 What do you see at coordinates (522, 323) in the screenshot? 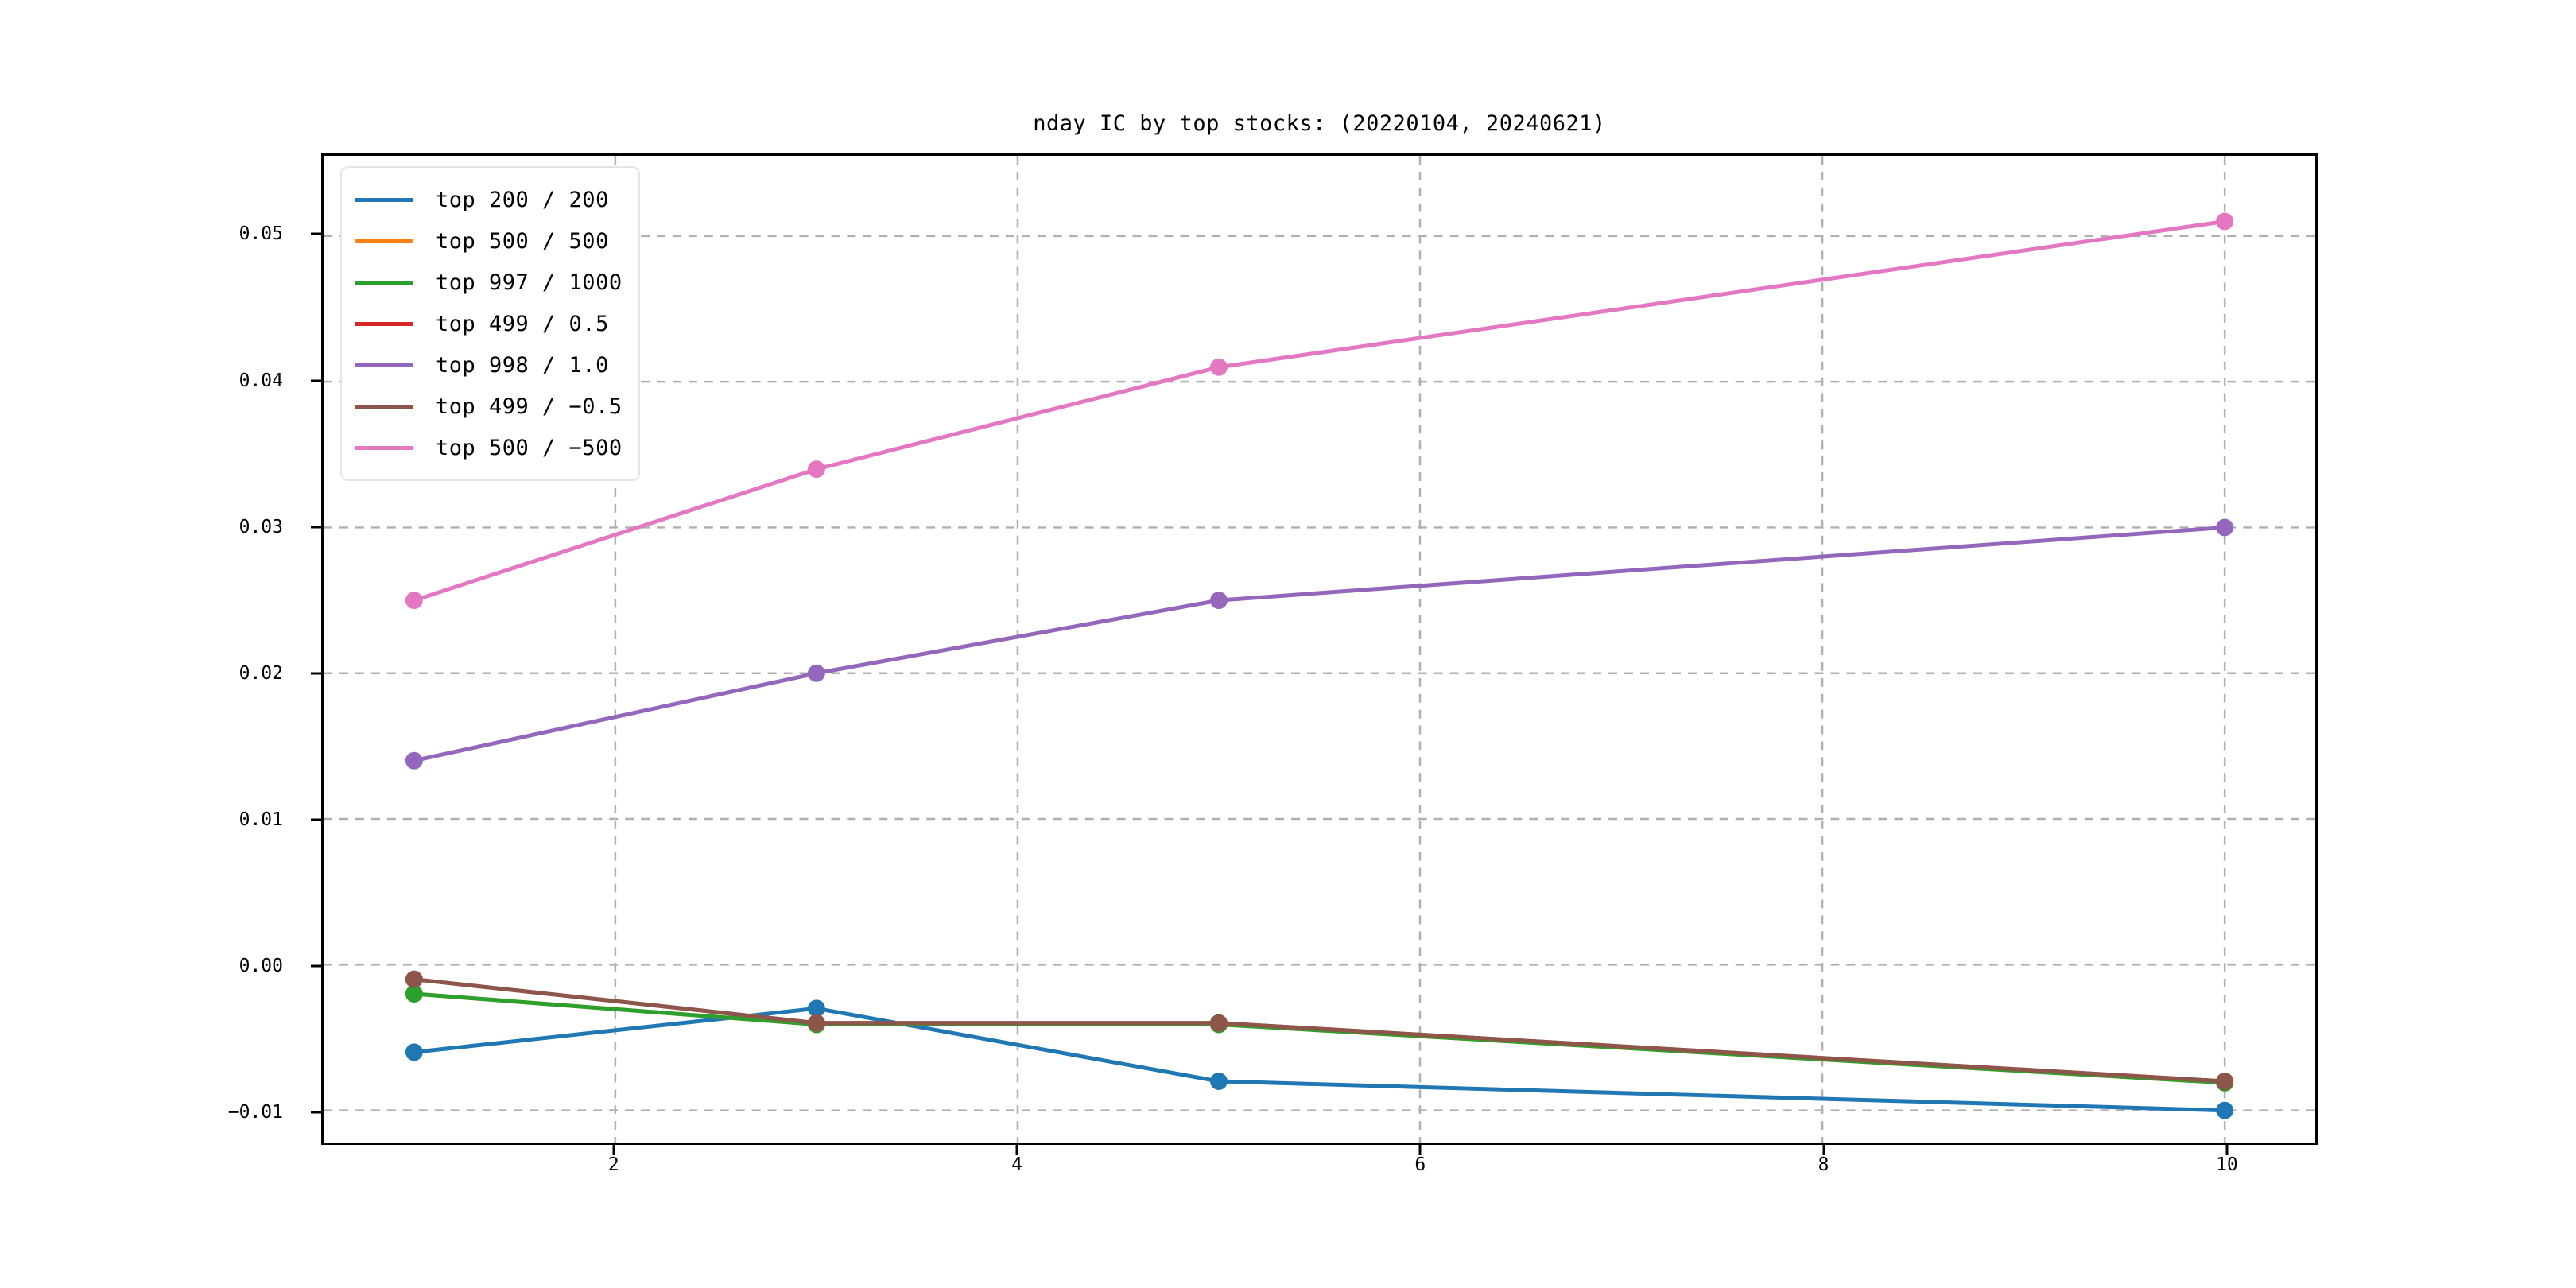
I see `legend-item-label: top 499 / 0.5` at bounding box center [522, 323].